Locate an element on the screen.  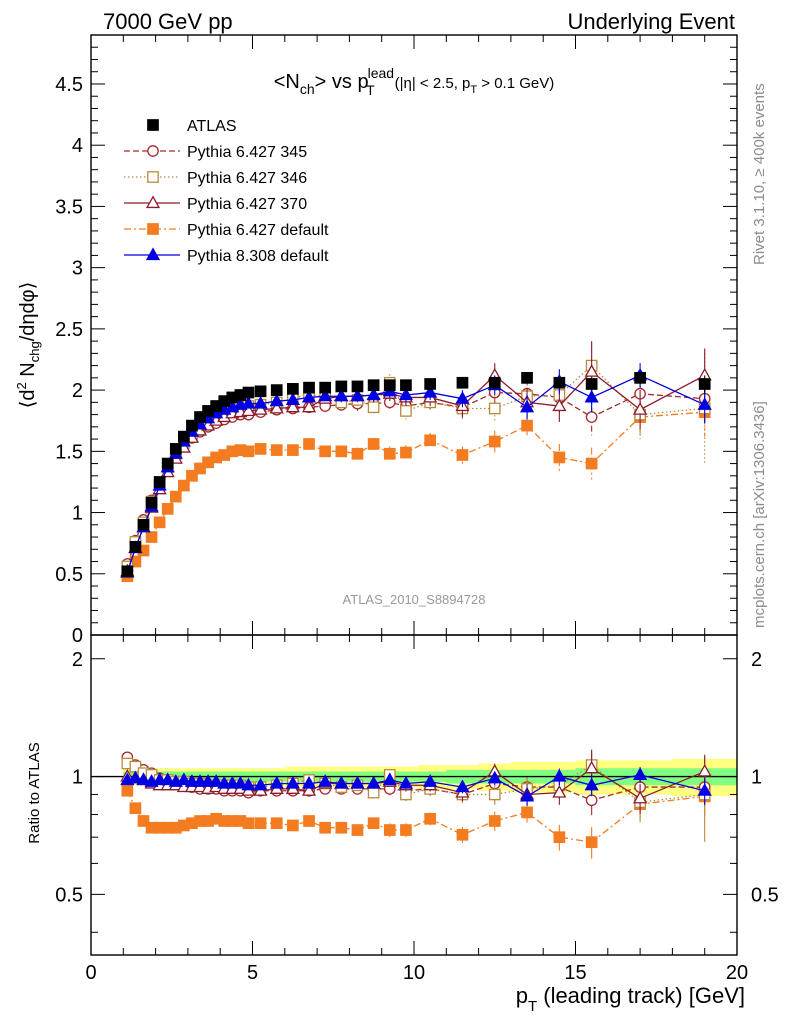
main-y-tick-label: 2.5 is located at coordinates (69, 330).